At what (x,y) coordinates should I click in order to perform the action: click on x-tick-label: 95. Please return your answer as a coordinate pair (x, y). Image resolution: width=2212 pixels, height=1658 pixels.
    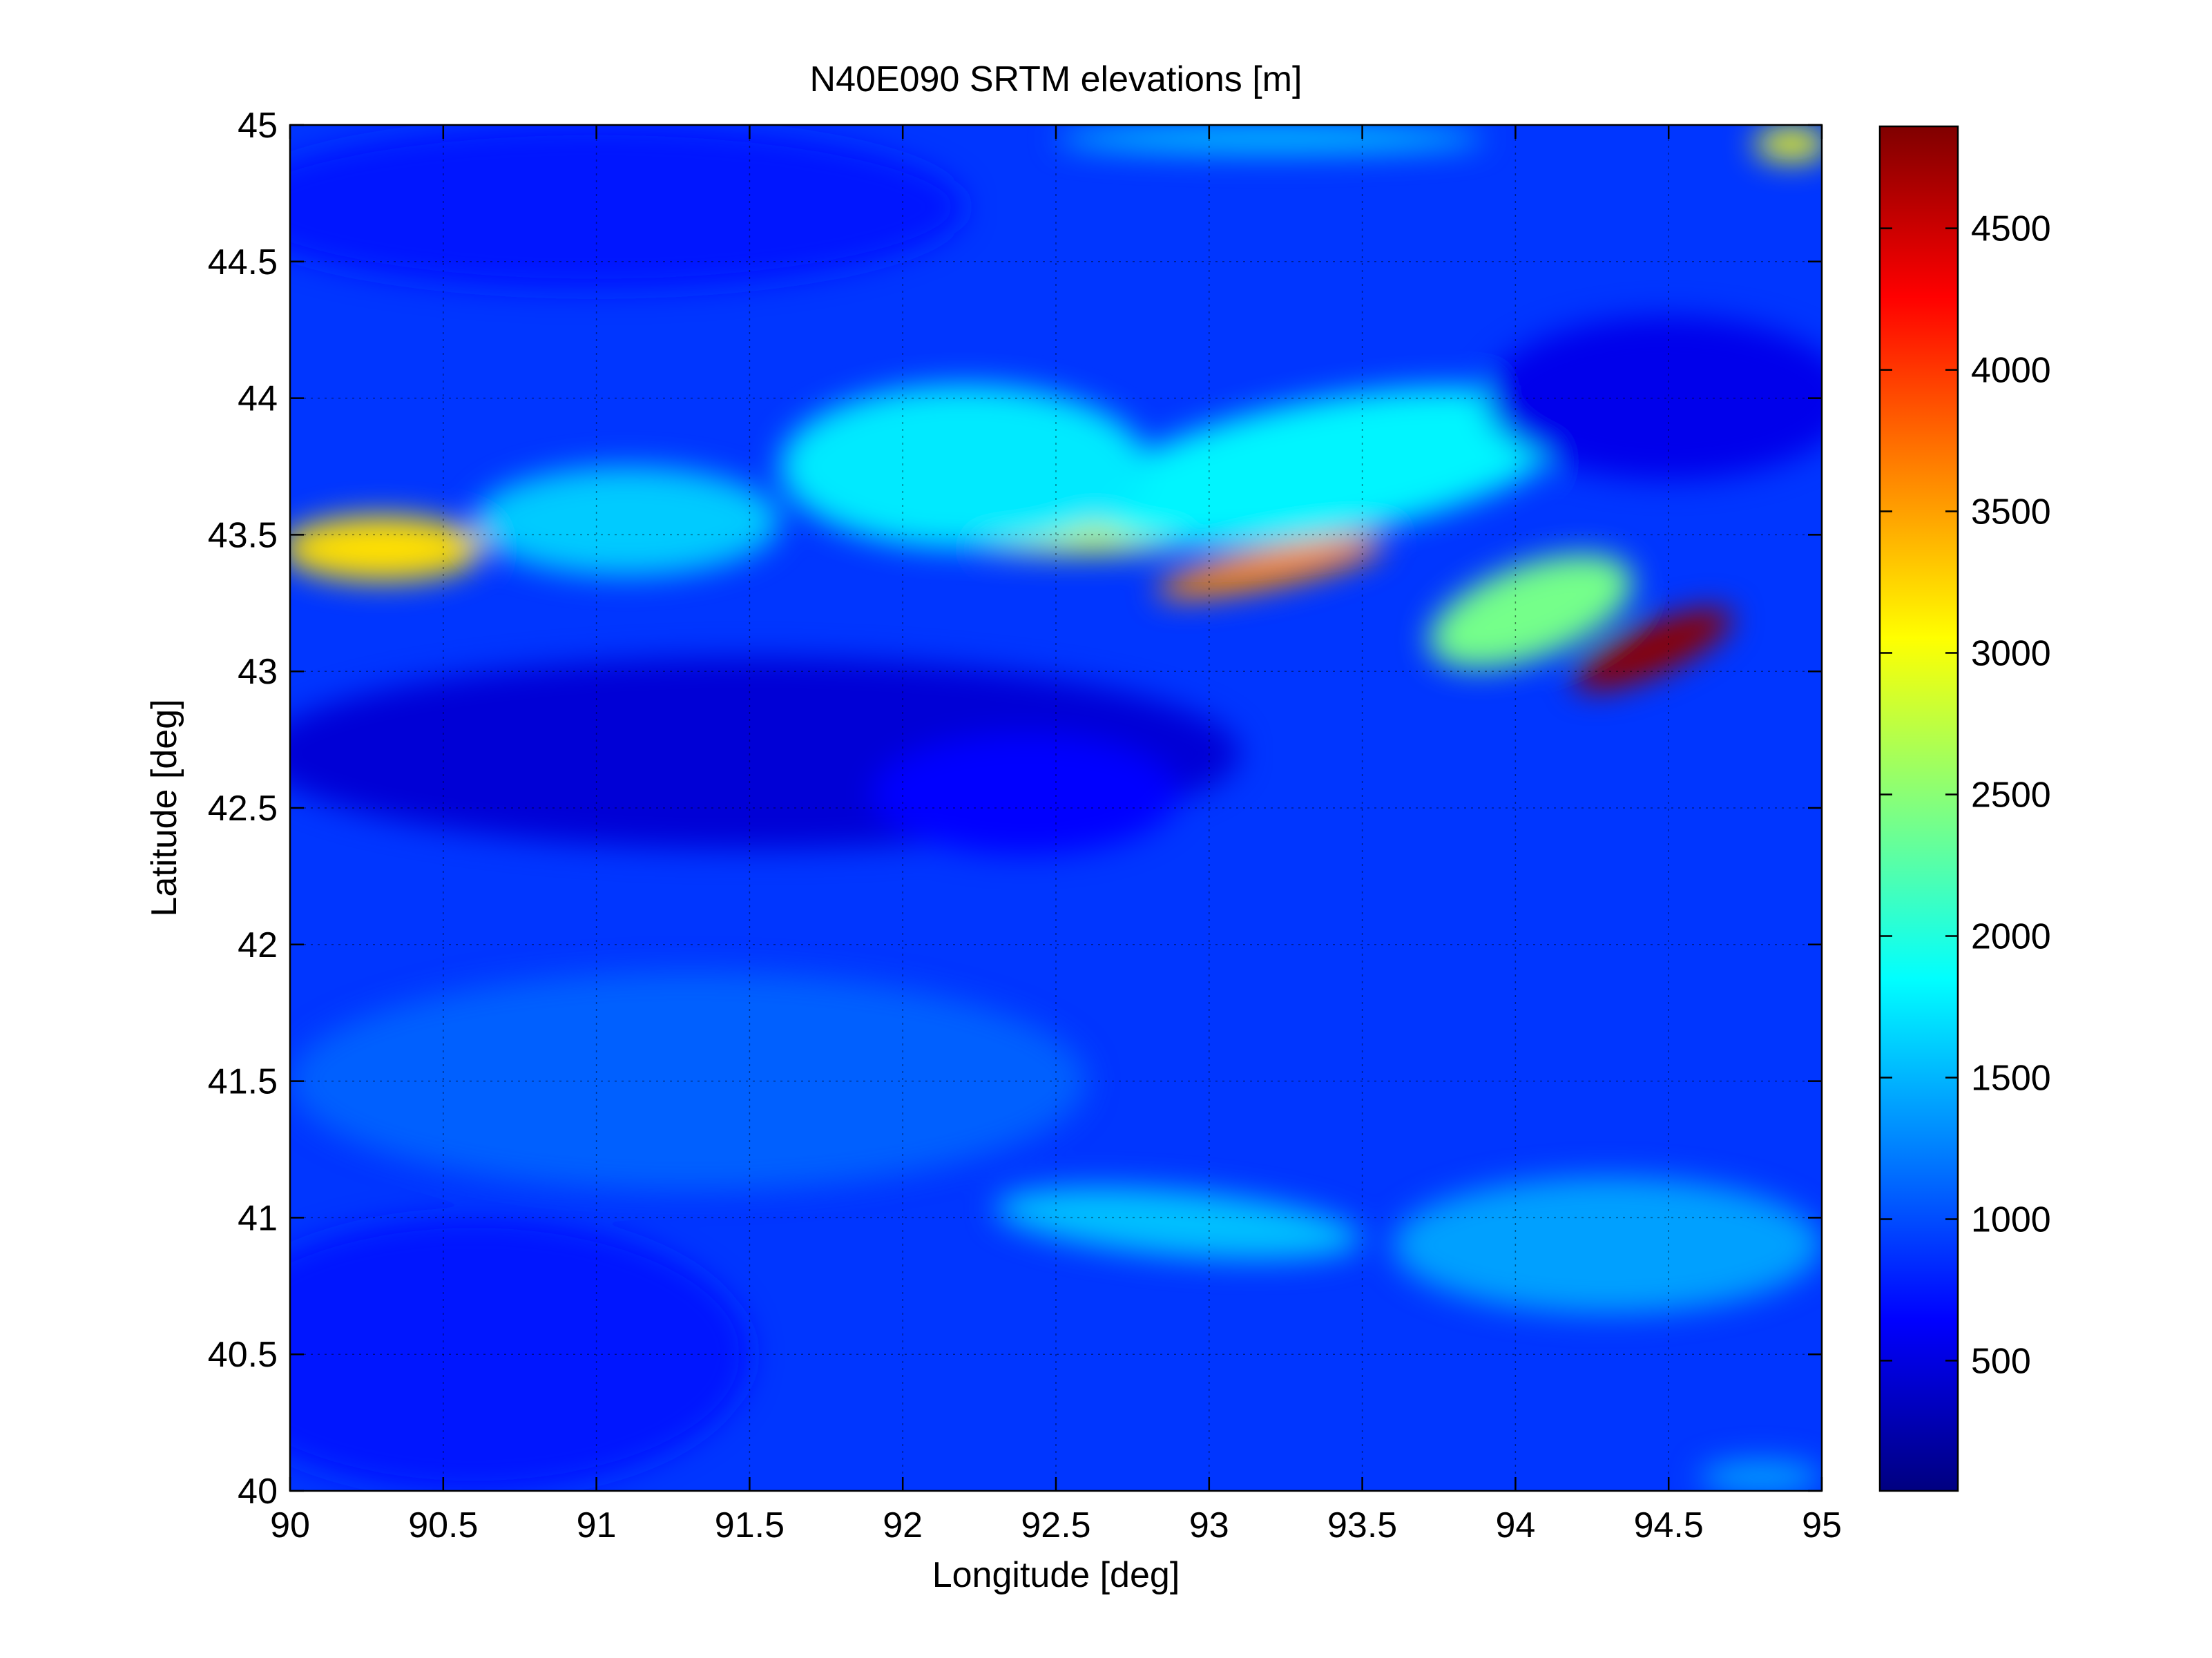
    Looking at the image, I should click on (1822, 1525).